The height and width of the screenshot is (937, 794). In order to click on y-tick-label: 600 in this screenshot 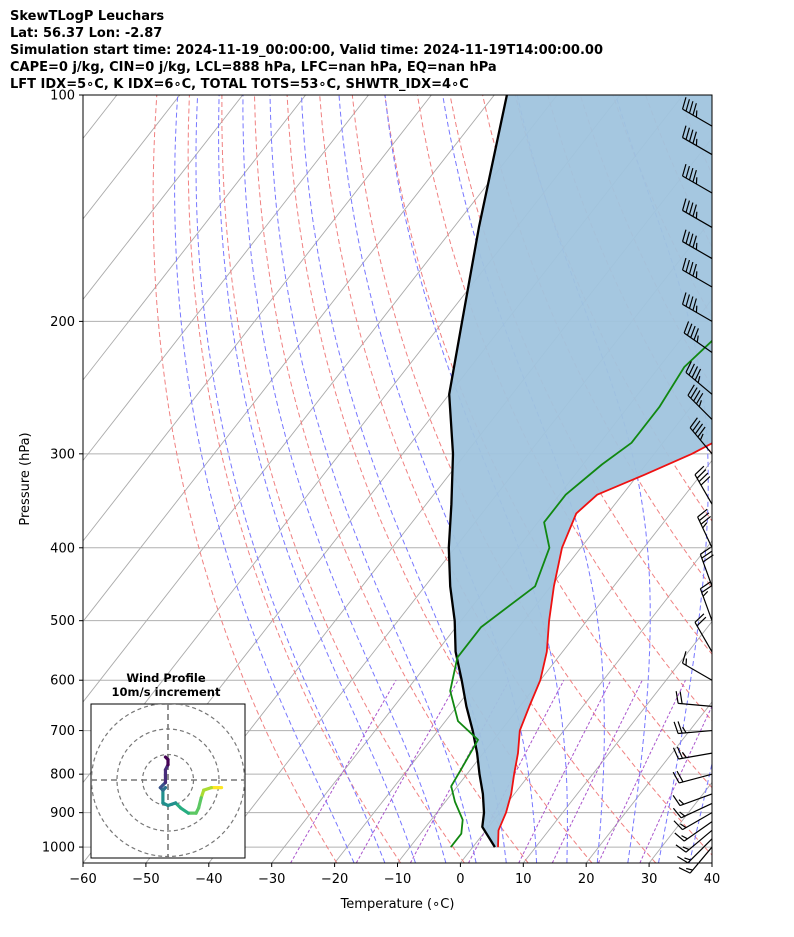, I will do `click(62, 681)`.